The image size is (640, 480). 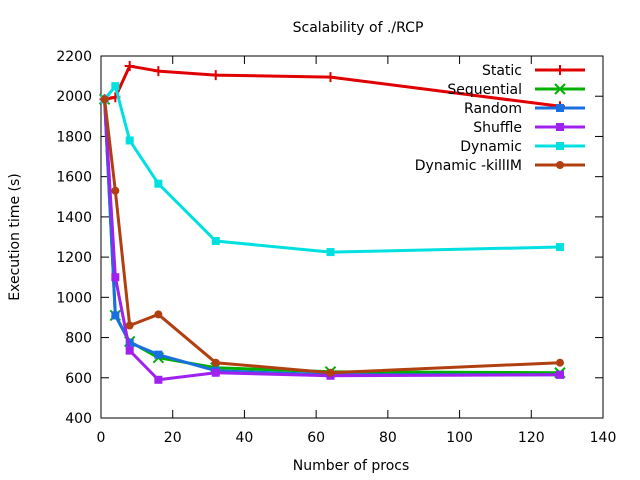 I want to click on legend-item: Dynamic -killIM, so click(x=500, y=166).